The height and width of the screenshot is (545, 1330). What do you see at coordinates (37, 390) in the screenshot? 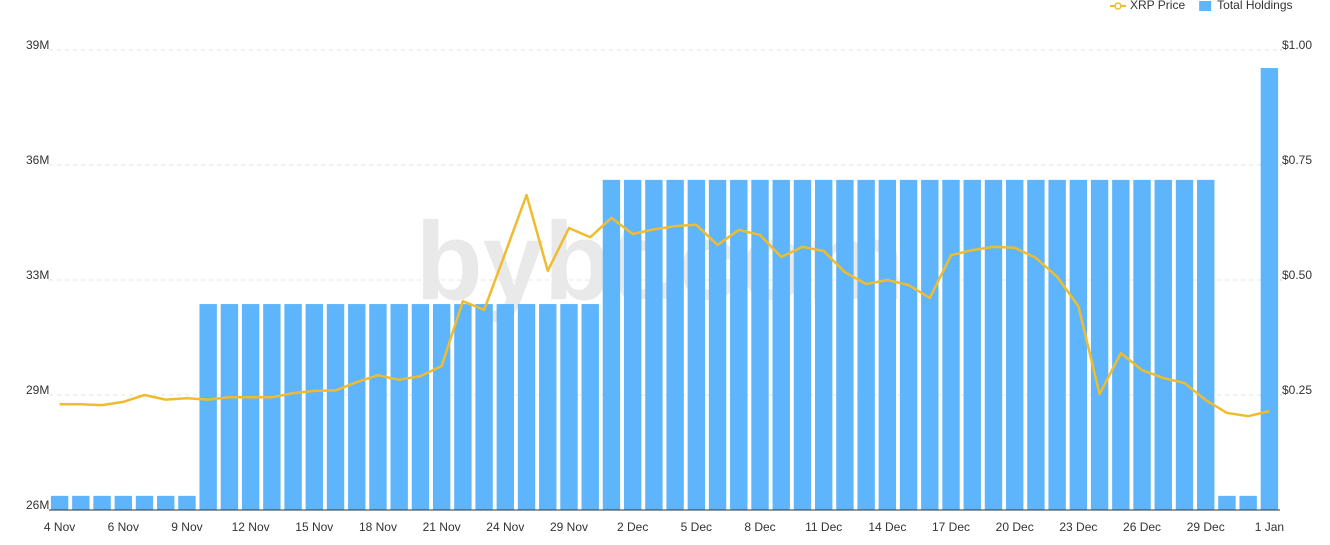
I see `y-tick-label: 29M` at bounding box center [37, 390].